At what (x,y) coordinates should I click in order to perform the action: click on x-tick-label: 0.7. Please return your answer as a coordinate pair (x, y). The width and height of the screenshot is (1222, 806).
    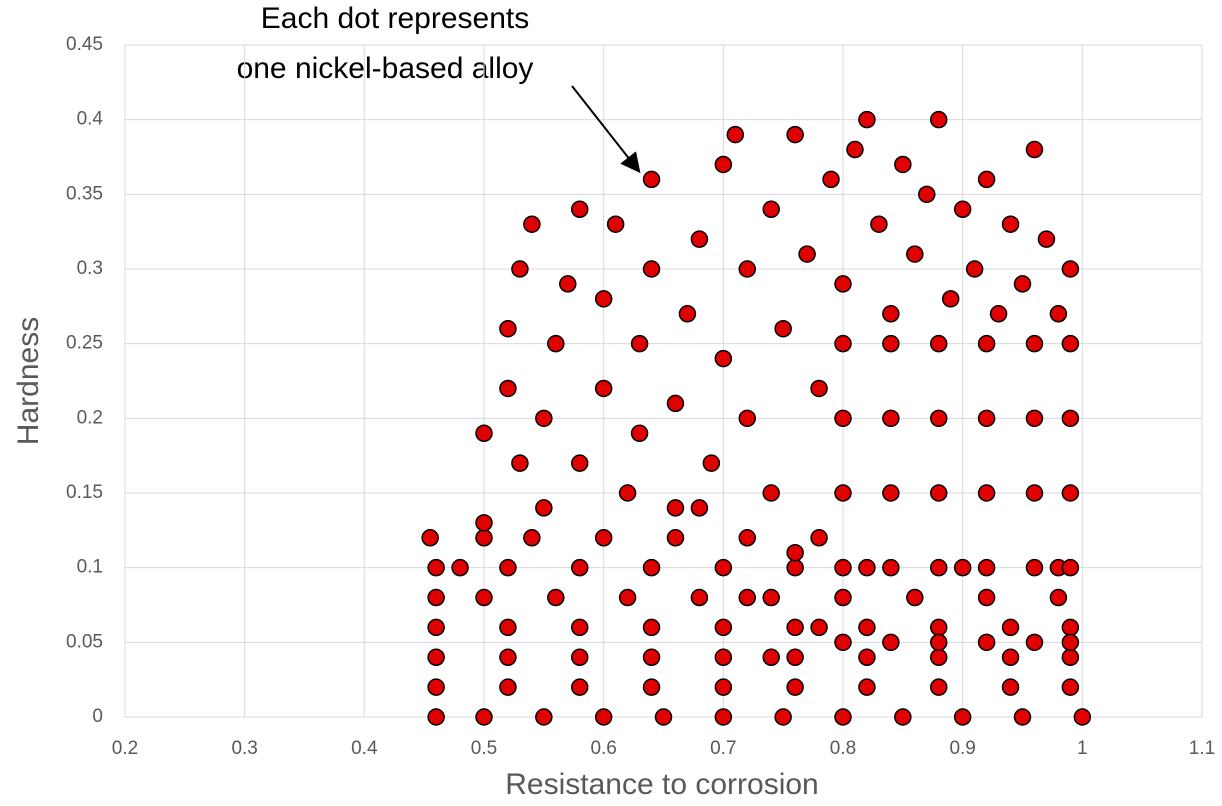
    Looking at the image, I should click on (723, 748).